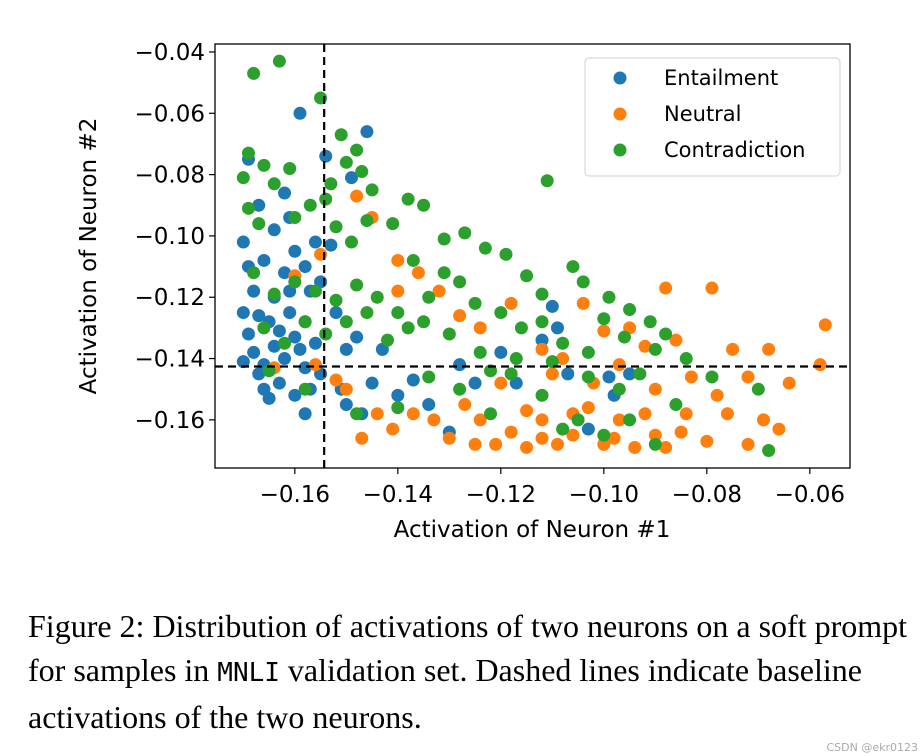  Describe the element at coordinates (170, 53) in the screenshot. I see `y-tick-label: −0.04` at that location.